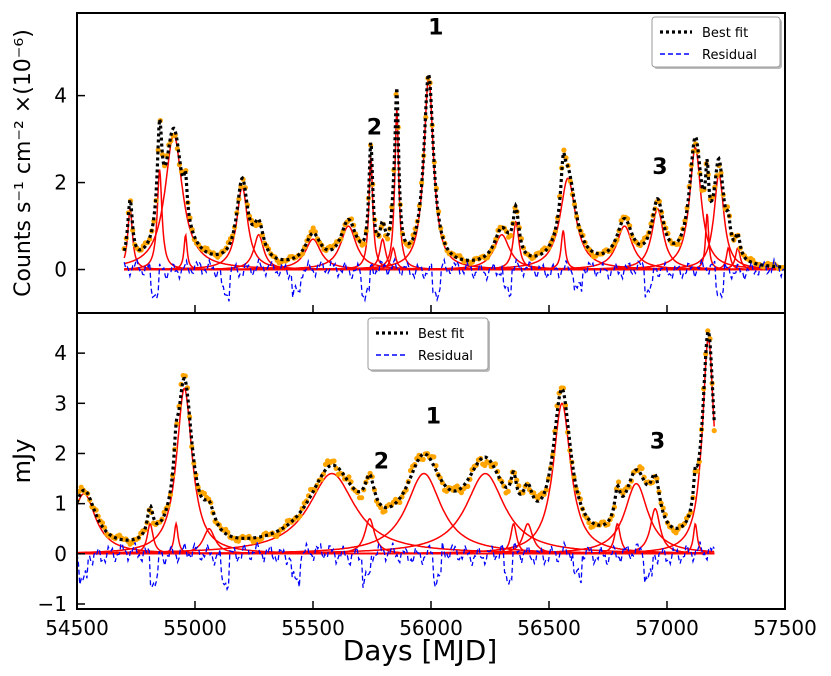 The image size is (831, 676). Describe the element at coordinates (420, 650) in the screenshot. I see `x-axis-label: Days [MJD]` at that location.